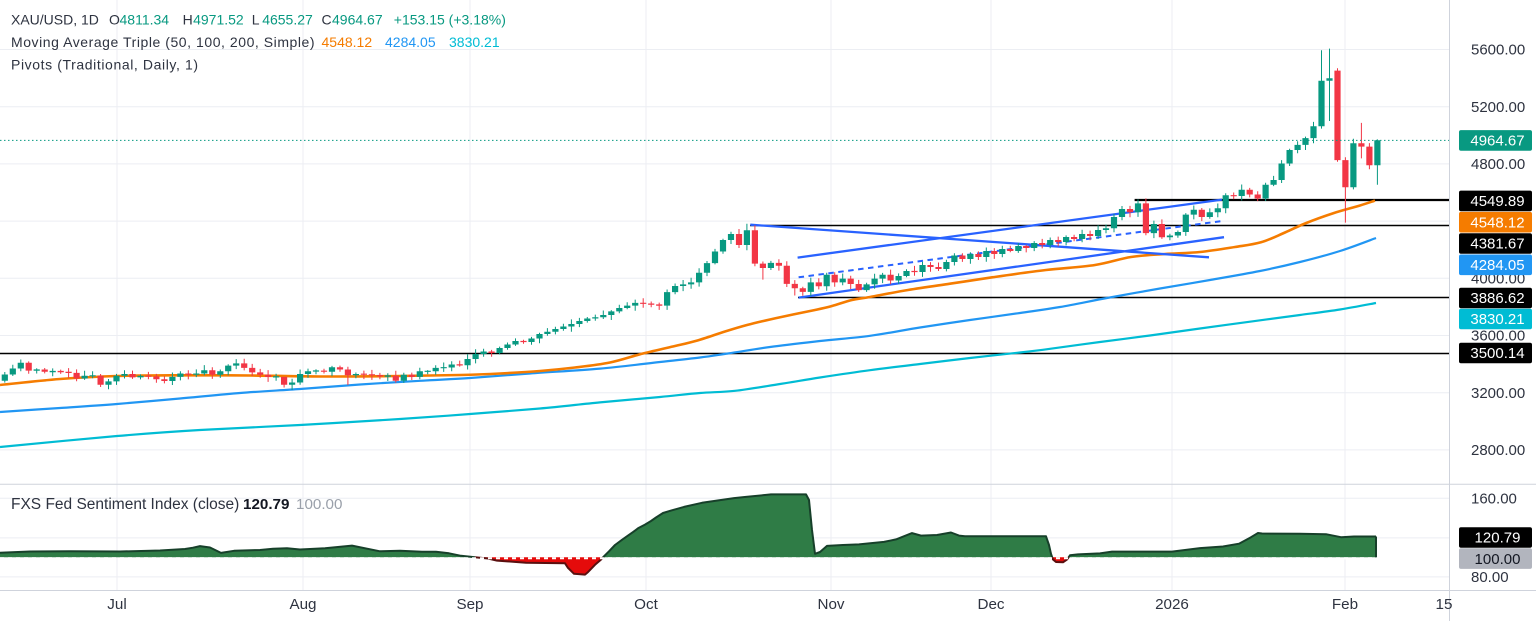 The image size is (1536, 621). I want to click on svg-text: Dec, so click(990, 604).